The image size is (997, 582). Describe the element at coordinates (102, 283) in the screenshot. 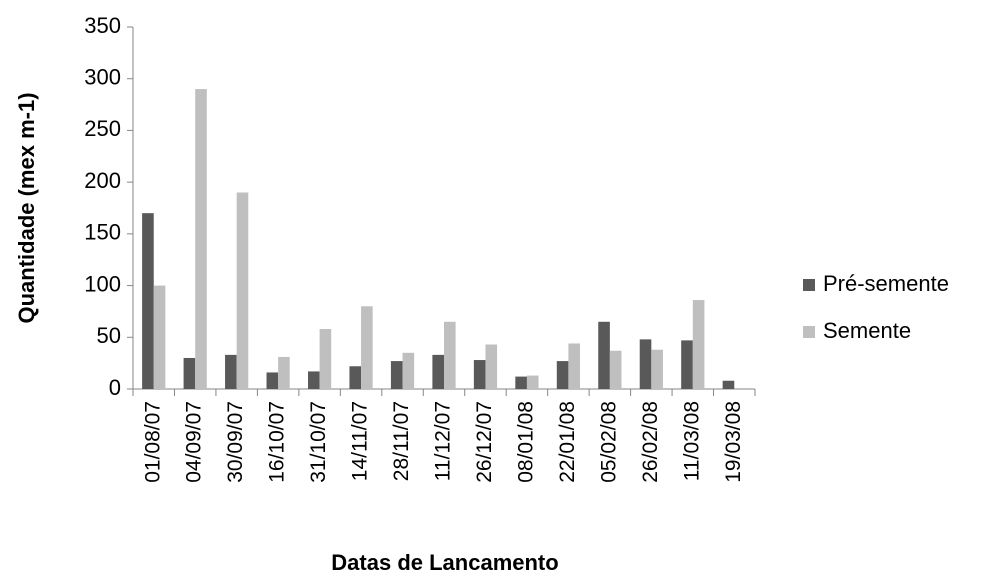

I see `y-tick-label: 100` at that location.